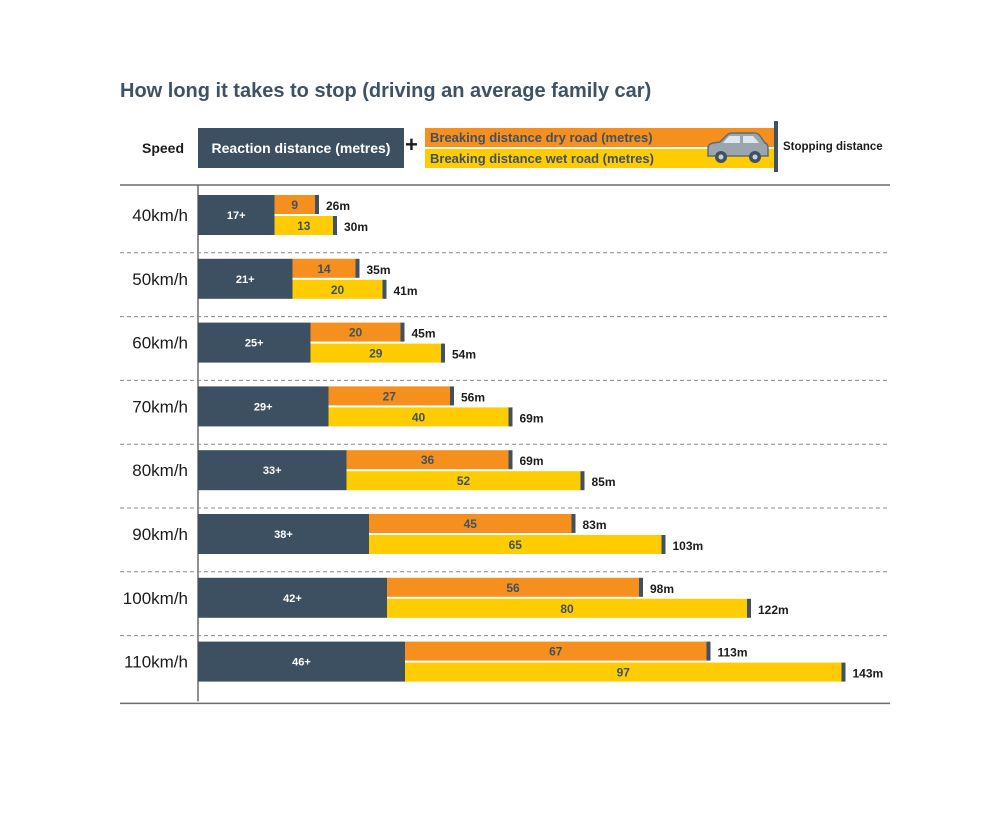 This screenshot has height=822, width=1000. I want to click on legend-stopping-distance: Stopping distance, so click(833, 147).